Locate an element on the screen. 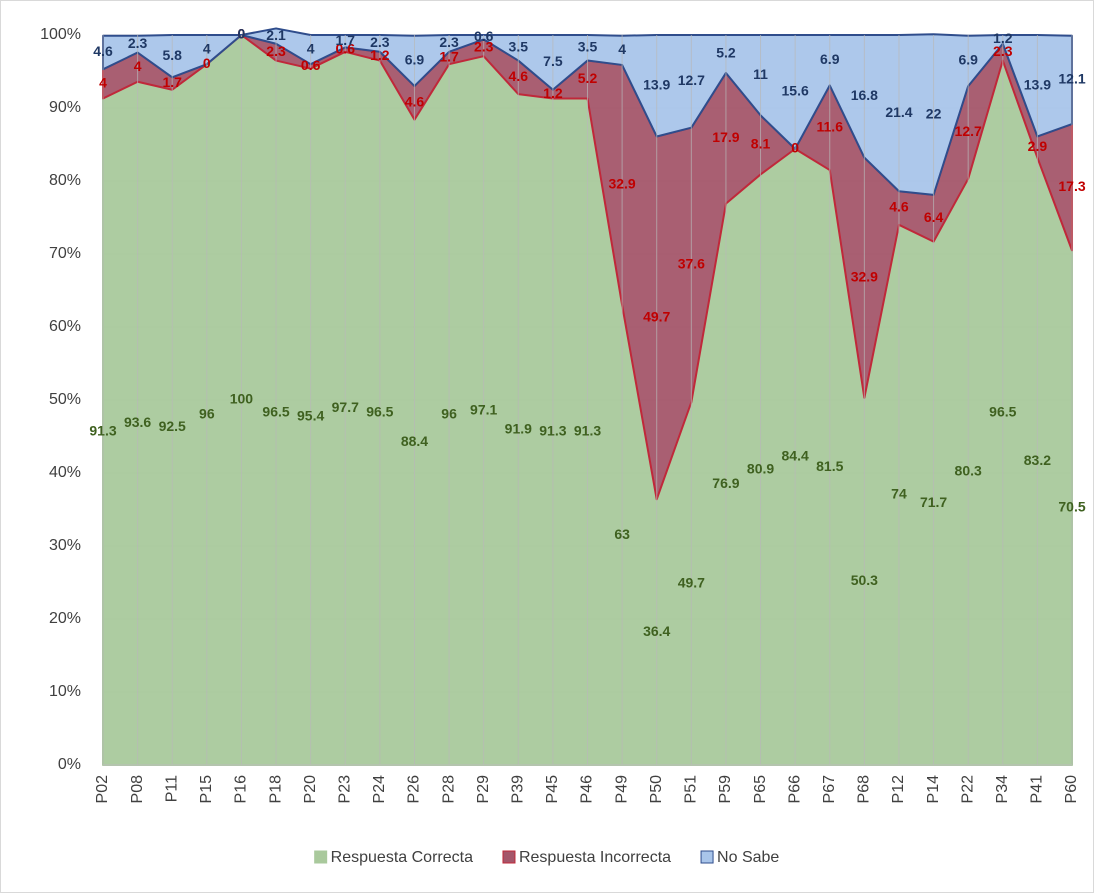 The image size is (1094, 893). x-tick-label: P65 is located at coordinates (760, 789).